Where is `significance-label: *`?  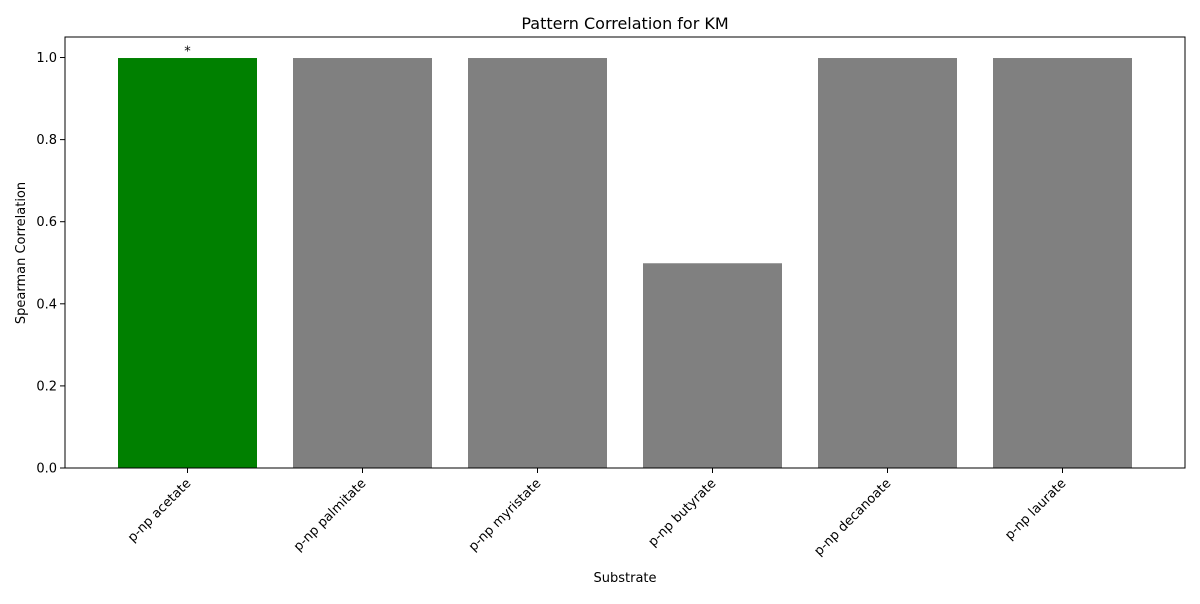
significance-label: * is located at coordinates (187, 52).